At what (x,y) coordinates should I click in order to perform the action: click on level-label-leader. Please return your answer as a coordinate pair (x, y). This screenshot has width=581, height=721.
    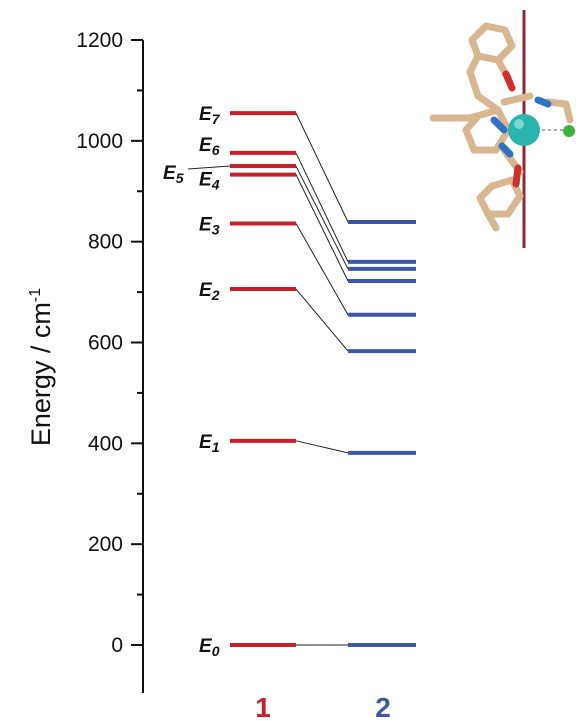
    Looking at the image, I should click on (209, 167).